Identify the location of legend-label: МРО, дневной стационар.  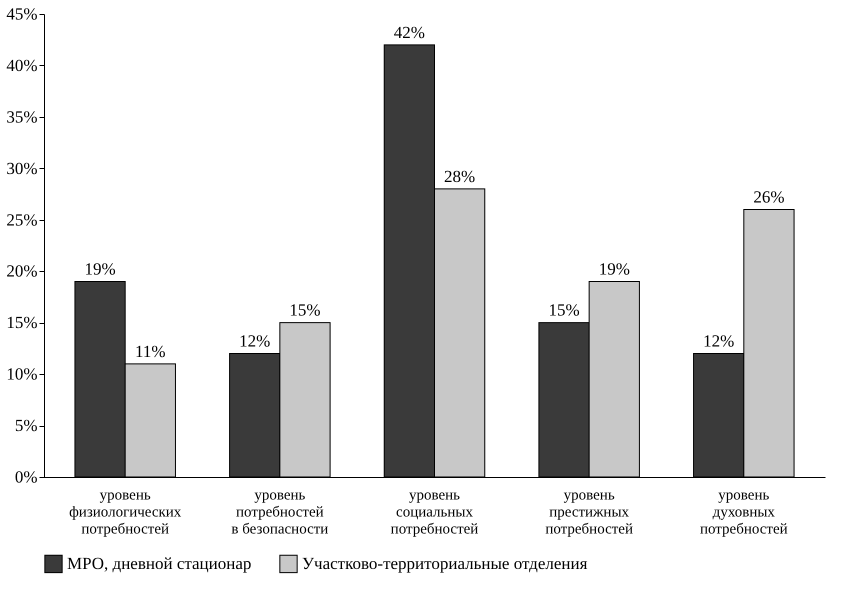
(159, 563).